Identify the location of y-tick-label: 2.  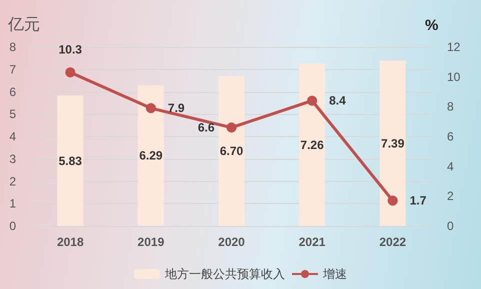
(12, 181).